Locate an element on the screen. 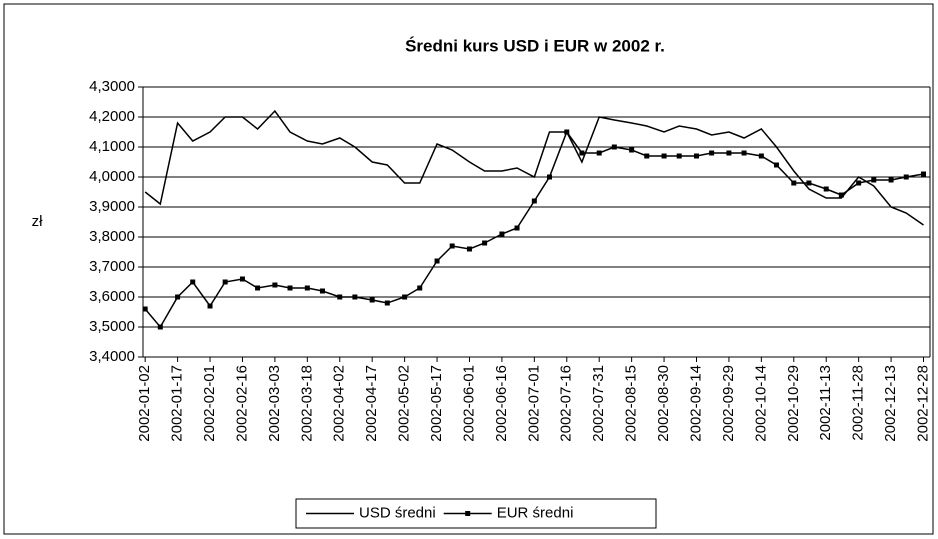  x-tick-label: 2002-09-29 is located at coordinates (728, 403).